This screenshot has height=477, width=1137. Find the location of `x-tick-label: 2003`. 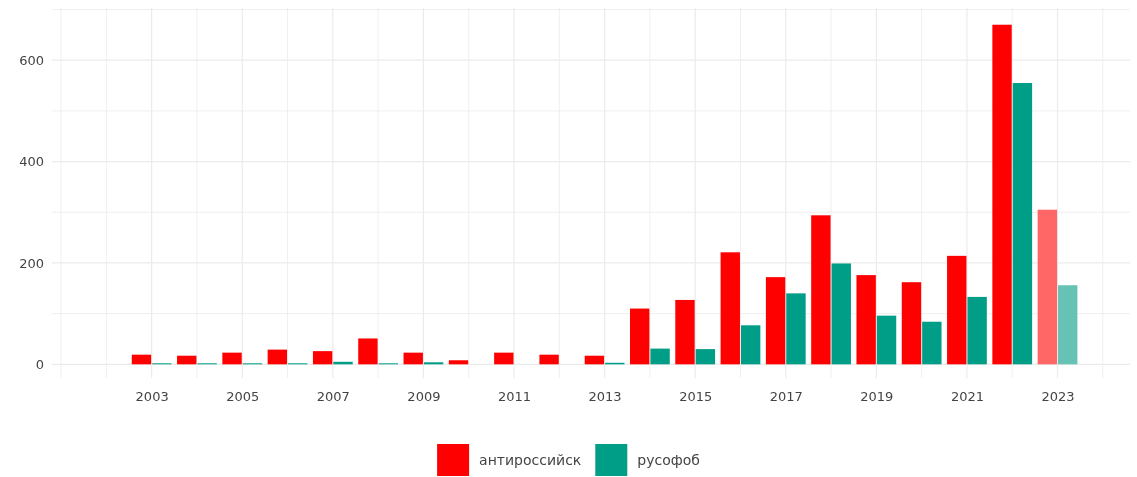

x-tick-label: 2003 is located at coordinates (152, 397).